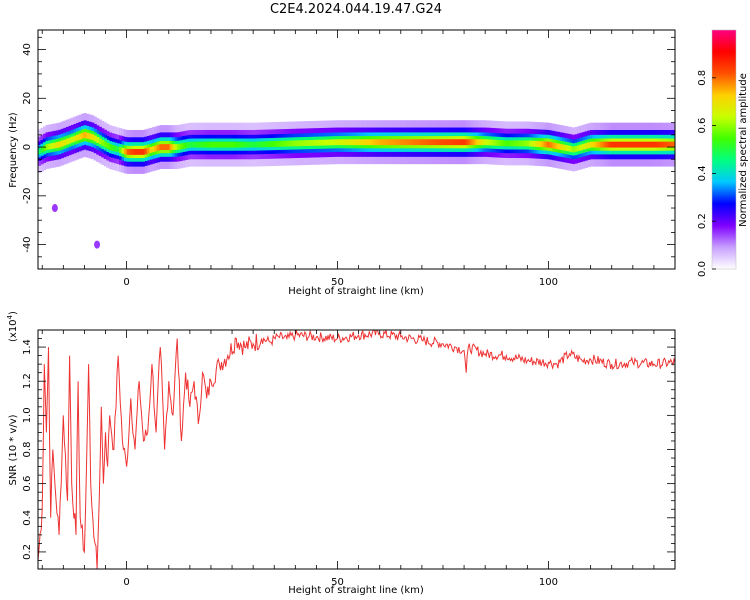  I want to click on snr-y-tick-label: 0.8, so click(27, 450).